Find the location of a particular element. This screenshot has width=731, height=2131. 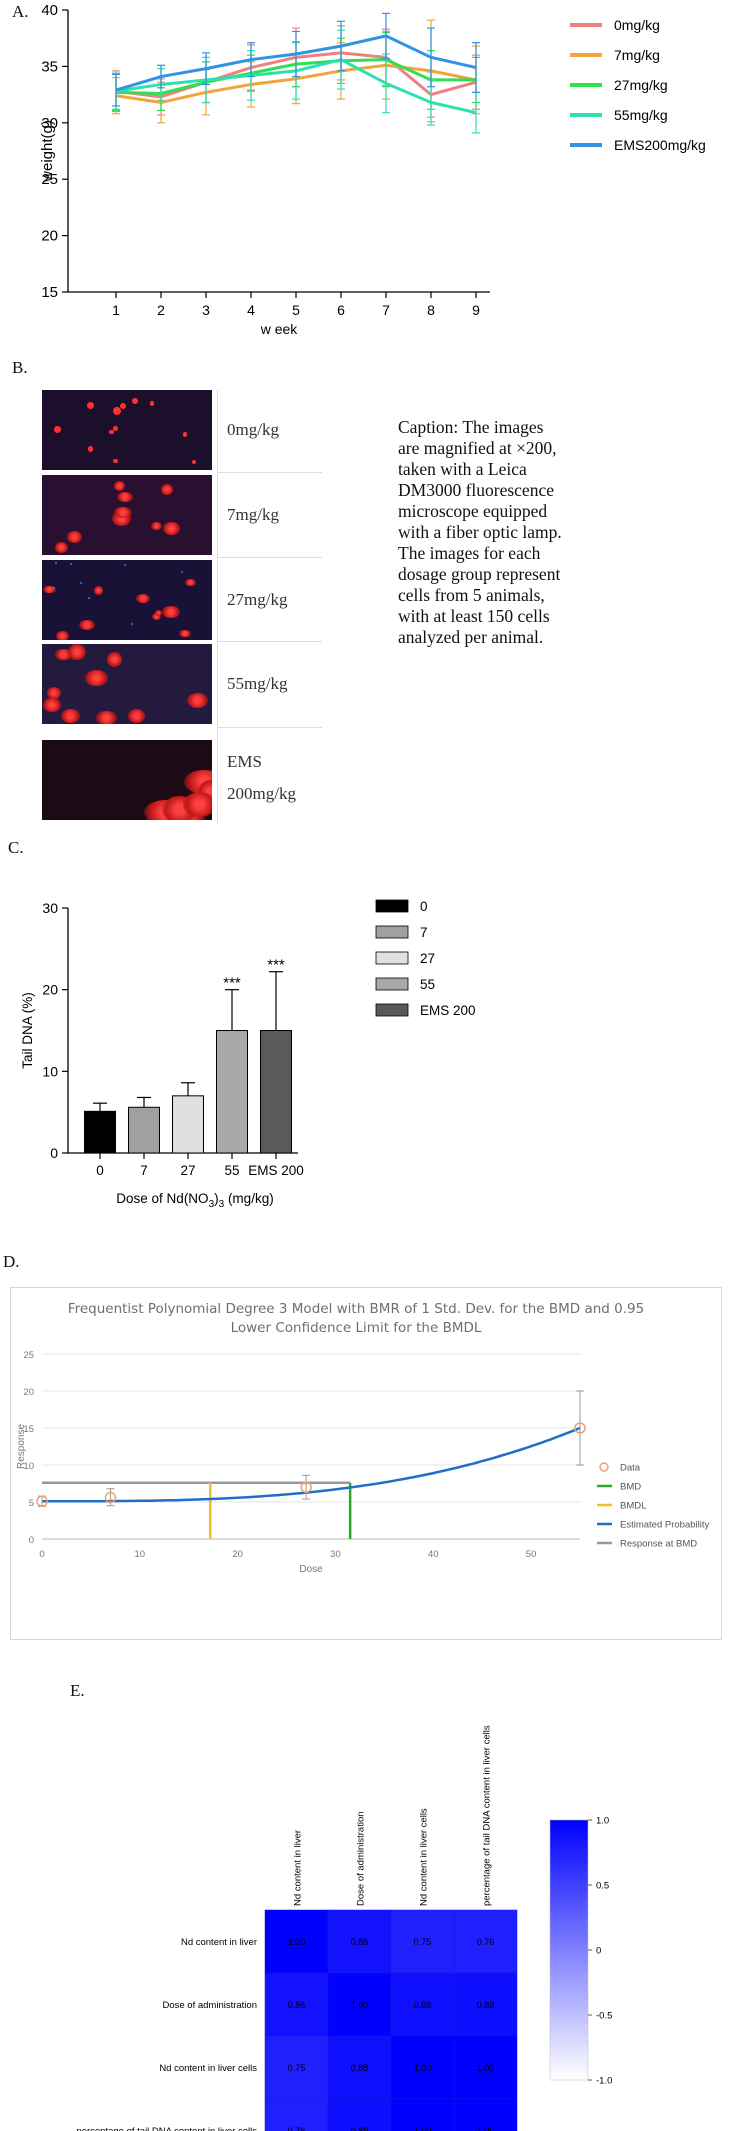

x-tick-label: 40 is located at coordinates (433, 1554).